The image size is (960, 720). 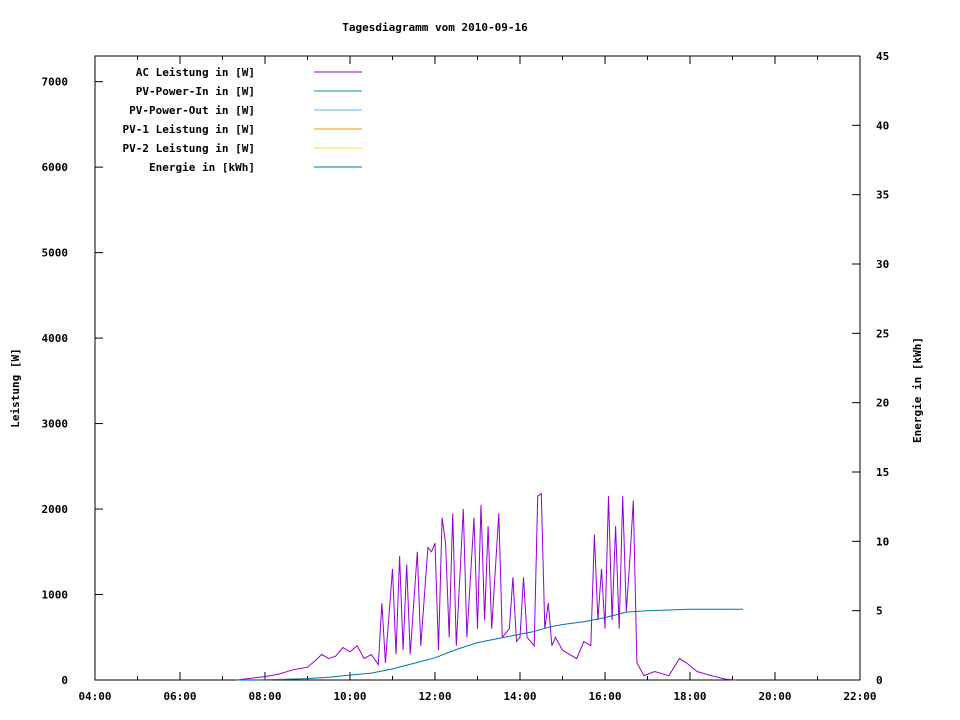 What do you see at coordinates (882, 56) in the screenshot?
I see `y2-tick-label: 45` at bounding box center [882, 56].